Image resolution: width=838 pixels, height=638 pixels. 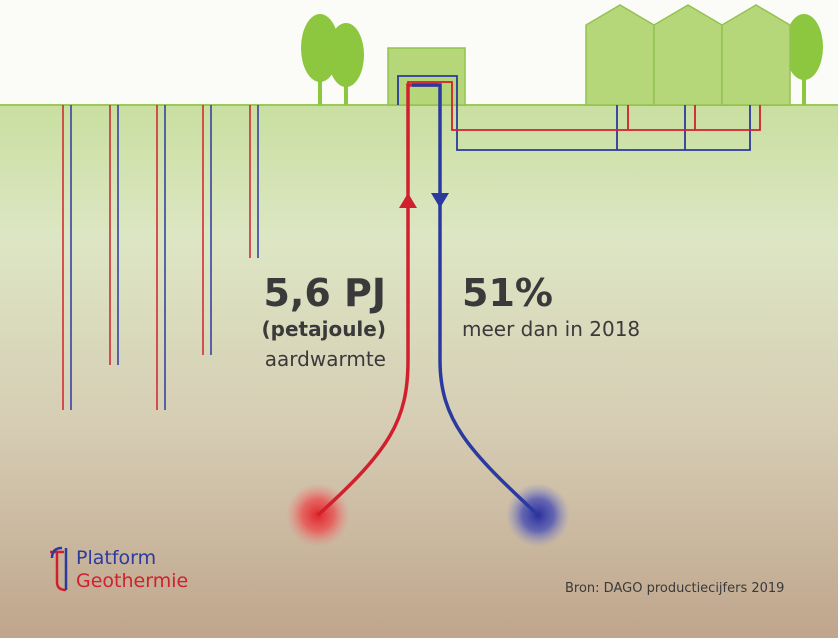 What do you see at coordinates (674, 588) in the screenshot?
I see `source: Bron: DAGO productiecijfers 2019` at bounding box center [674, 588].